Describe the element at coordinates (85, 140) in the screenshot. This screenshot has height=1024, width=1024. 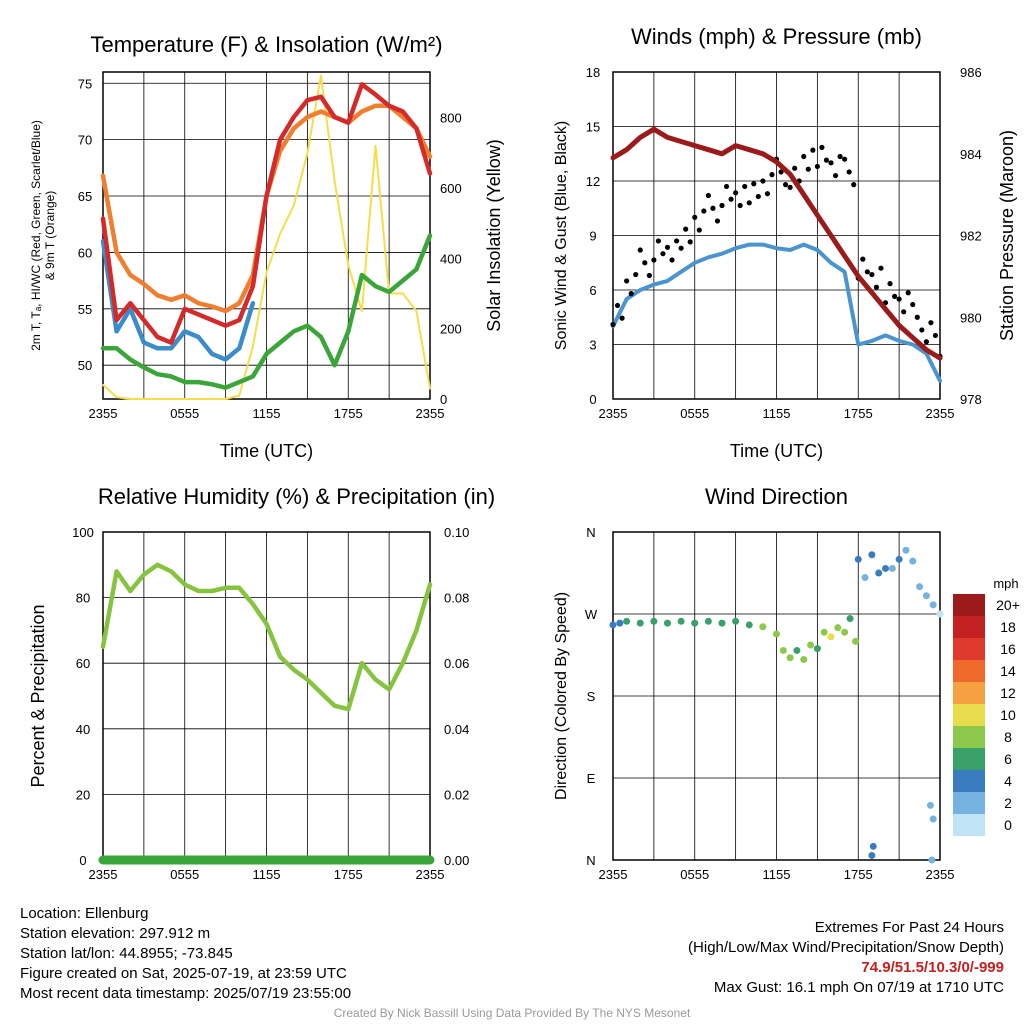
I see `temp-y-tick-label: 70` at that location.